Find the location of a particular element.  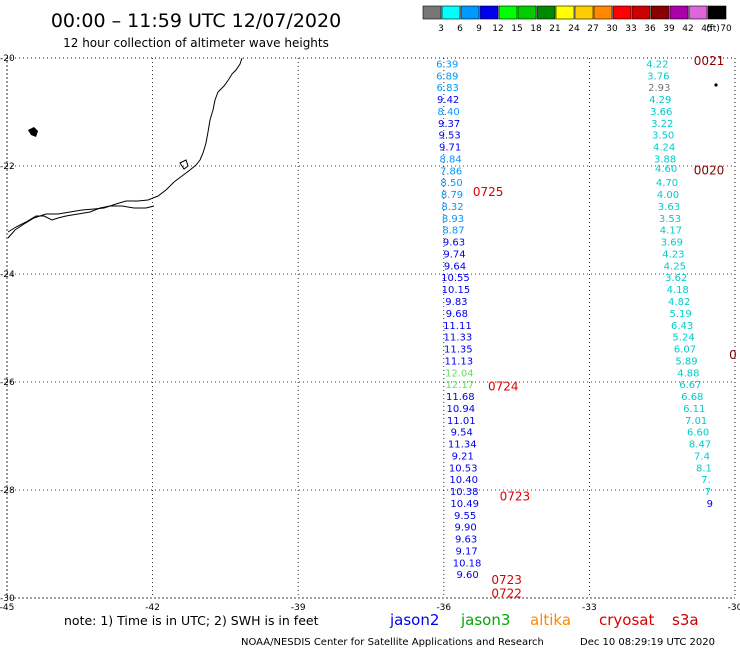

swh-value: 4.00 is located at coordinates (668, 195).